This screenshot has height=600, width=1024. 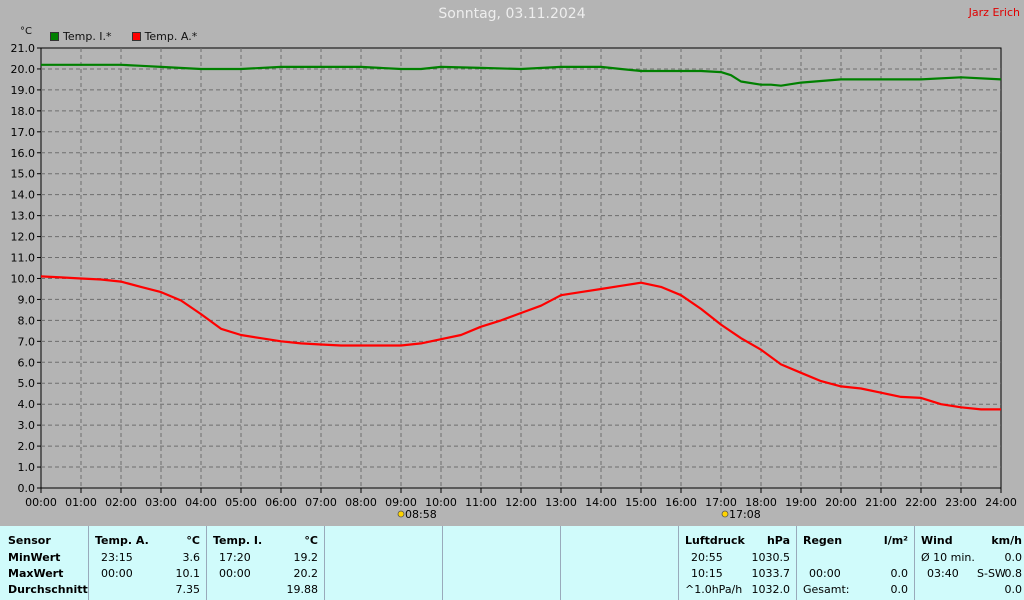 What do you see at coordinates (27, 425) in the screenshot?
I see `y-tick-label: 3.0` at bounding box center [27, 425].